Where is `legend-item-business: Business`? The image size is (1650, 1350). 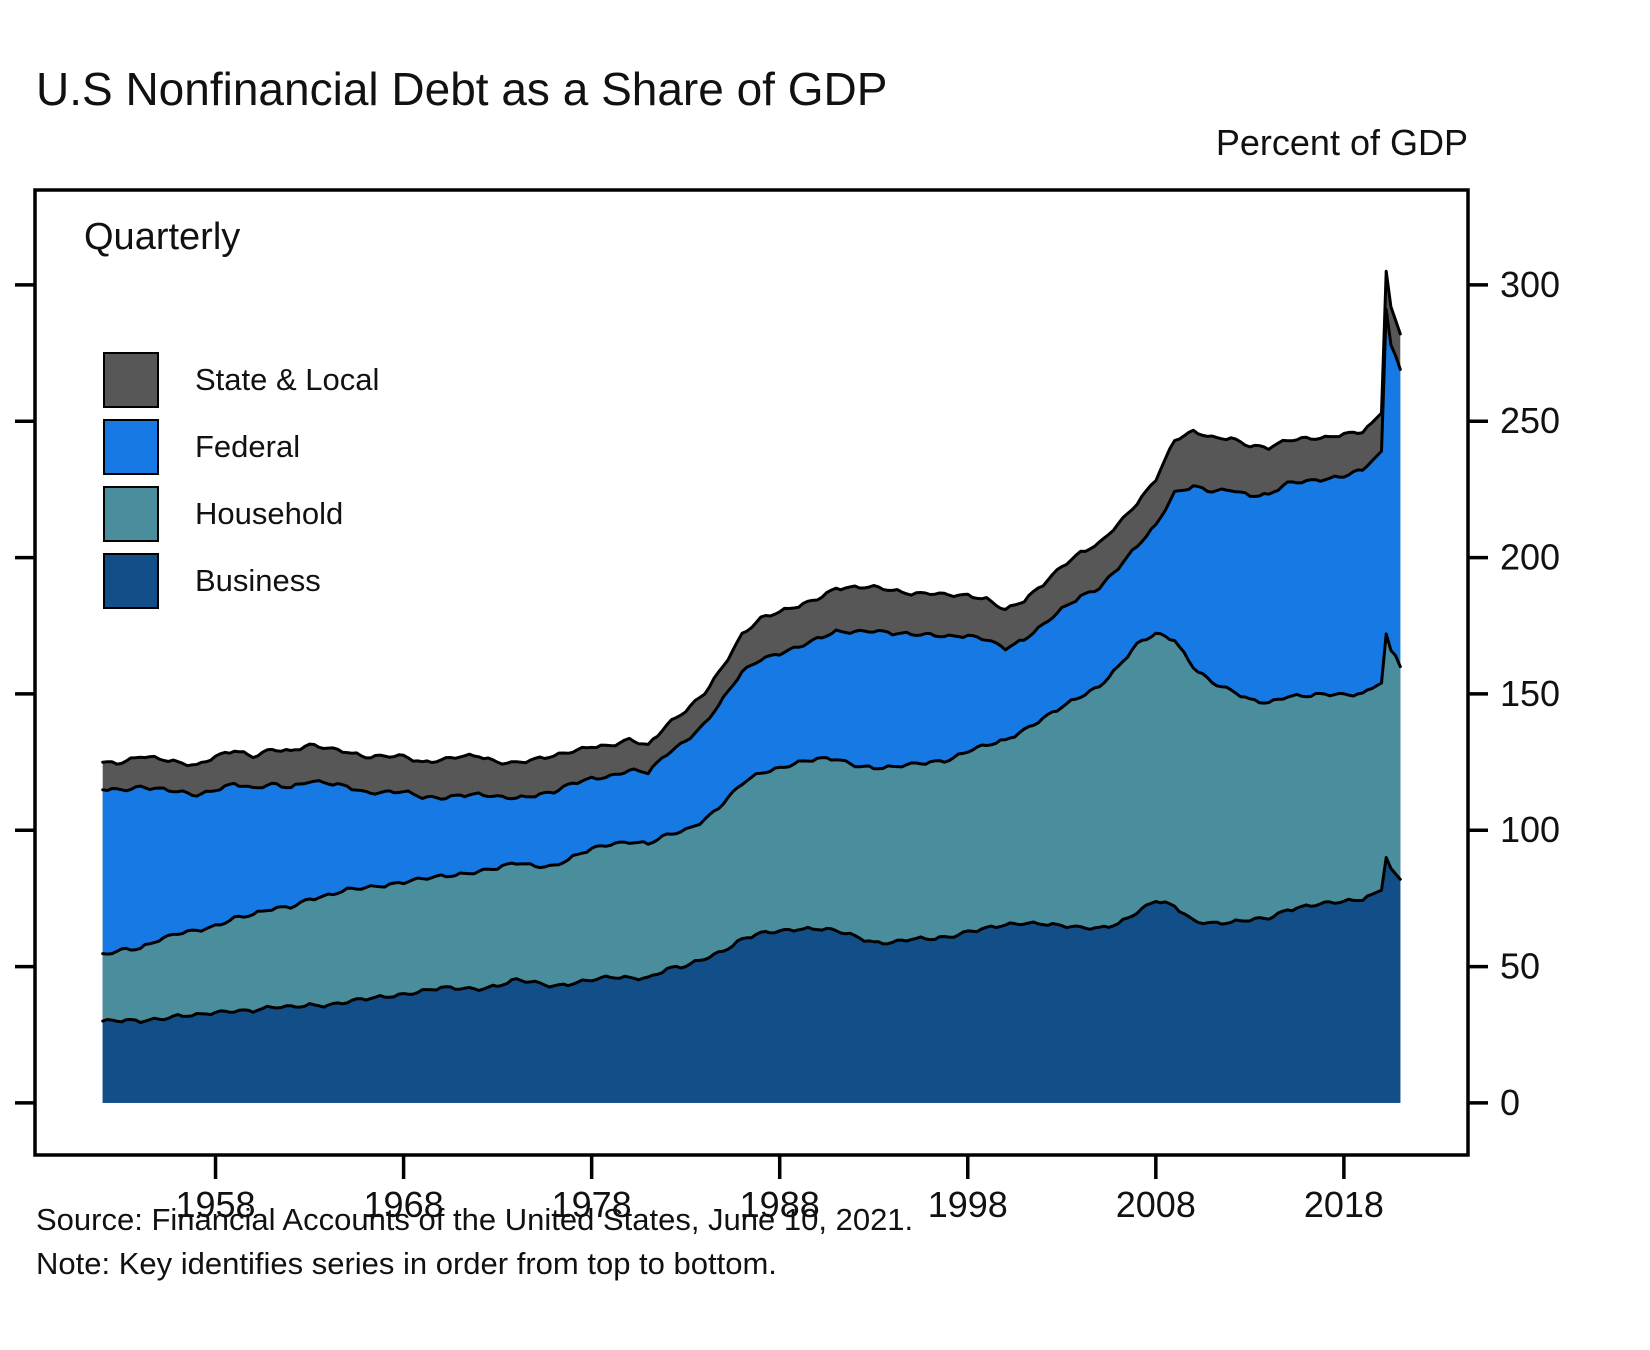
legend-item-business: Business is located at coordinates (241, 581).